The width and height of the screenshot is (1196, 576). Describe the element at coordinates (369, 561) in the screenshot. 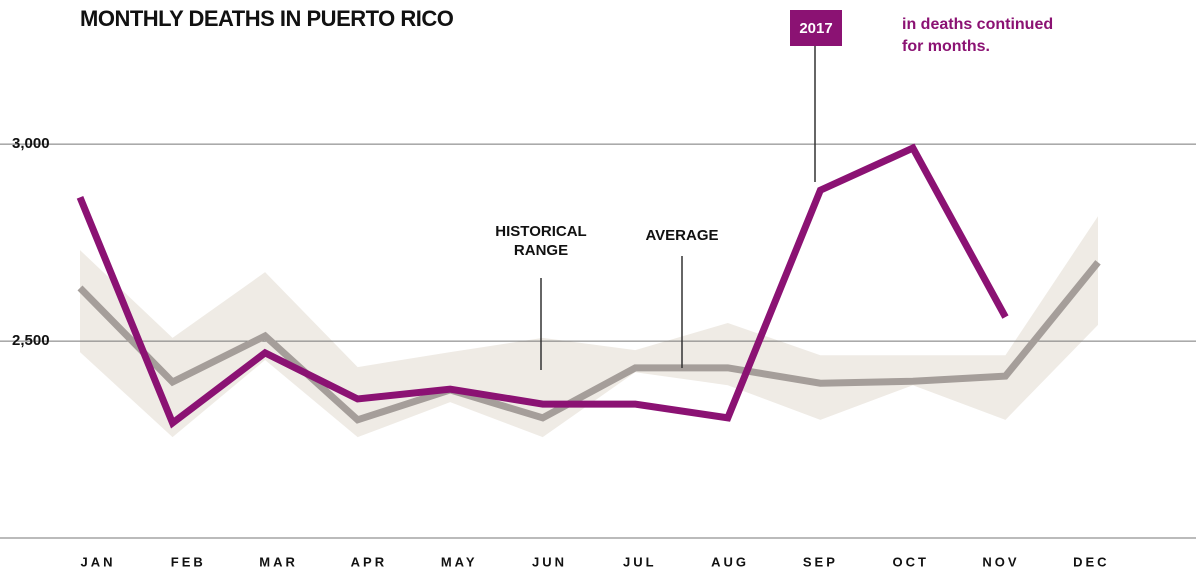

I see `x-tick-label: APR` at that location.